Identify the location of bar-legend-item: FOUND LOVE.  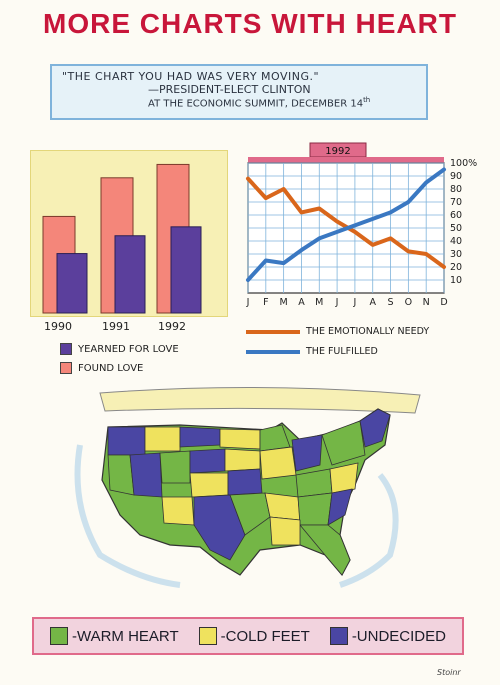
(101, 368).